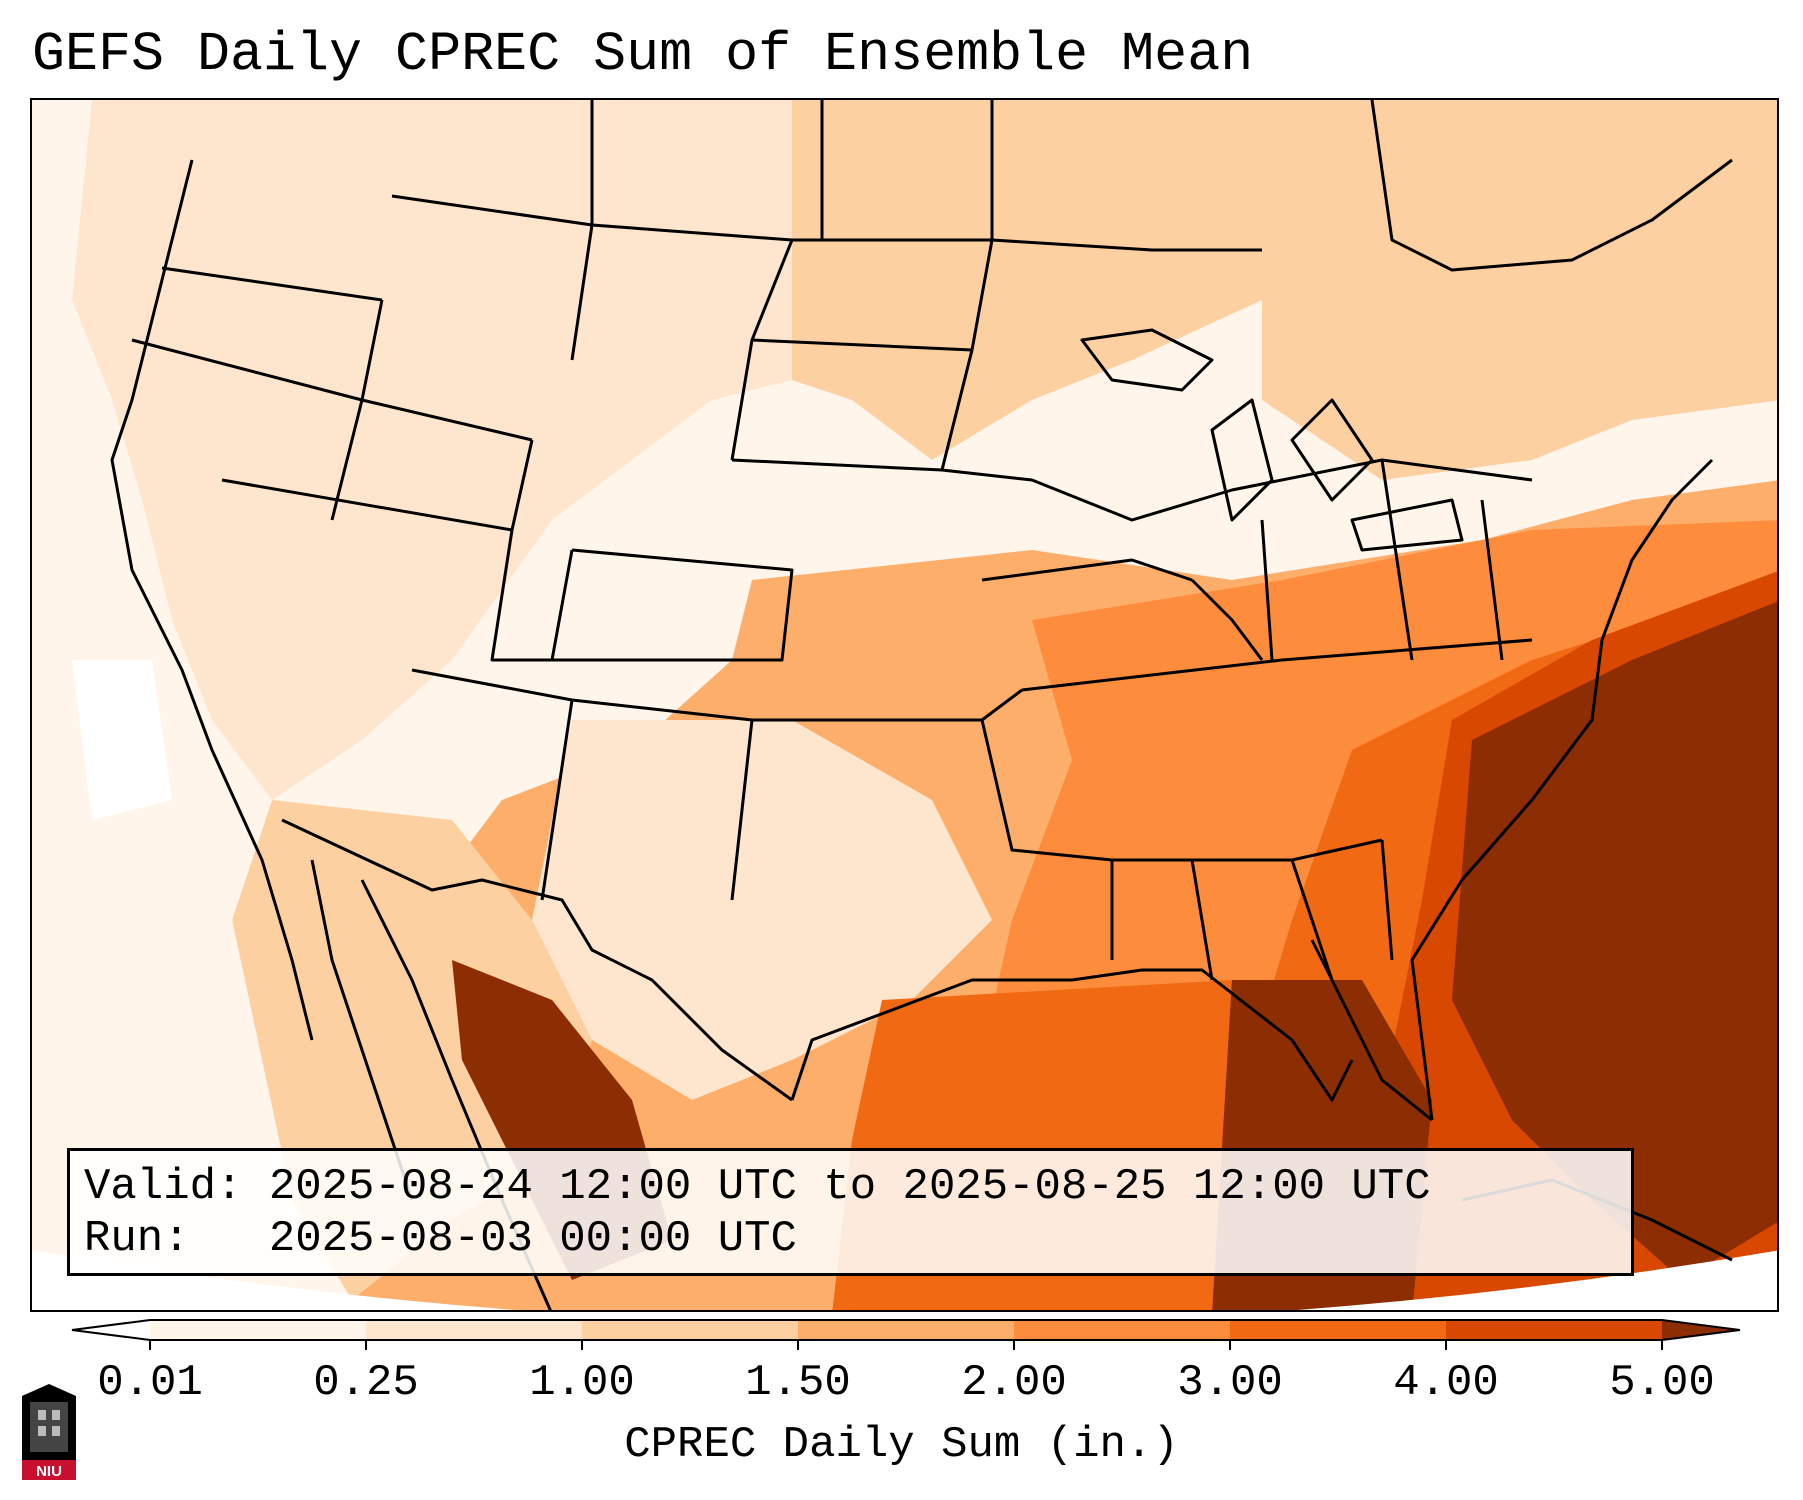 Image resolution: width=1803 pixels, height=1500 pixels. What do you see at coordinates (1014, 1383) in the screenshot?
I see `colorbar-tick-label: 2.00` at bounding box center [1014, 1383].